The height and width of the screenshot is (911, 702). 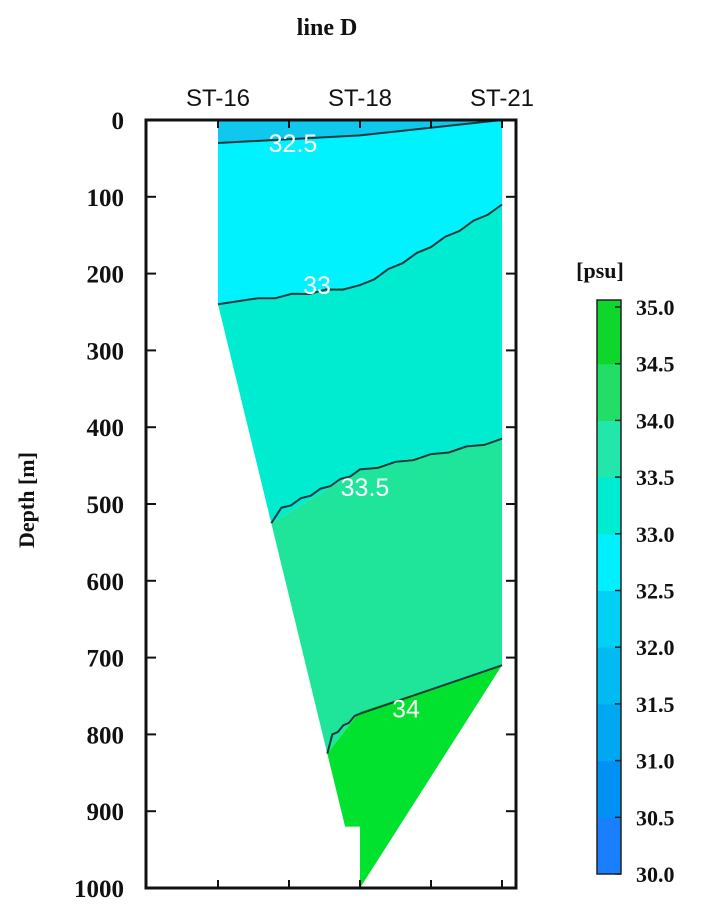 What do you see at coordinates (502, 98) in the screenshot?
I see `station-label: ST-21` at bounding box center [502, 98].